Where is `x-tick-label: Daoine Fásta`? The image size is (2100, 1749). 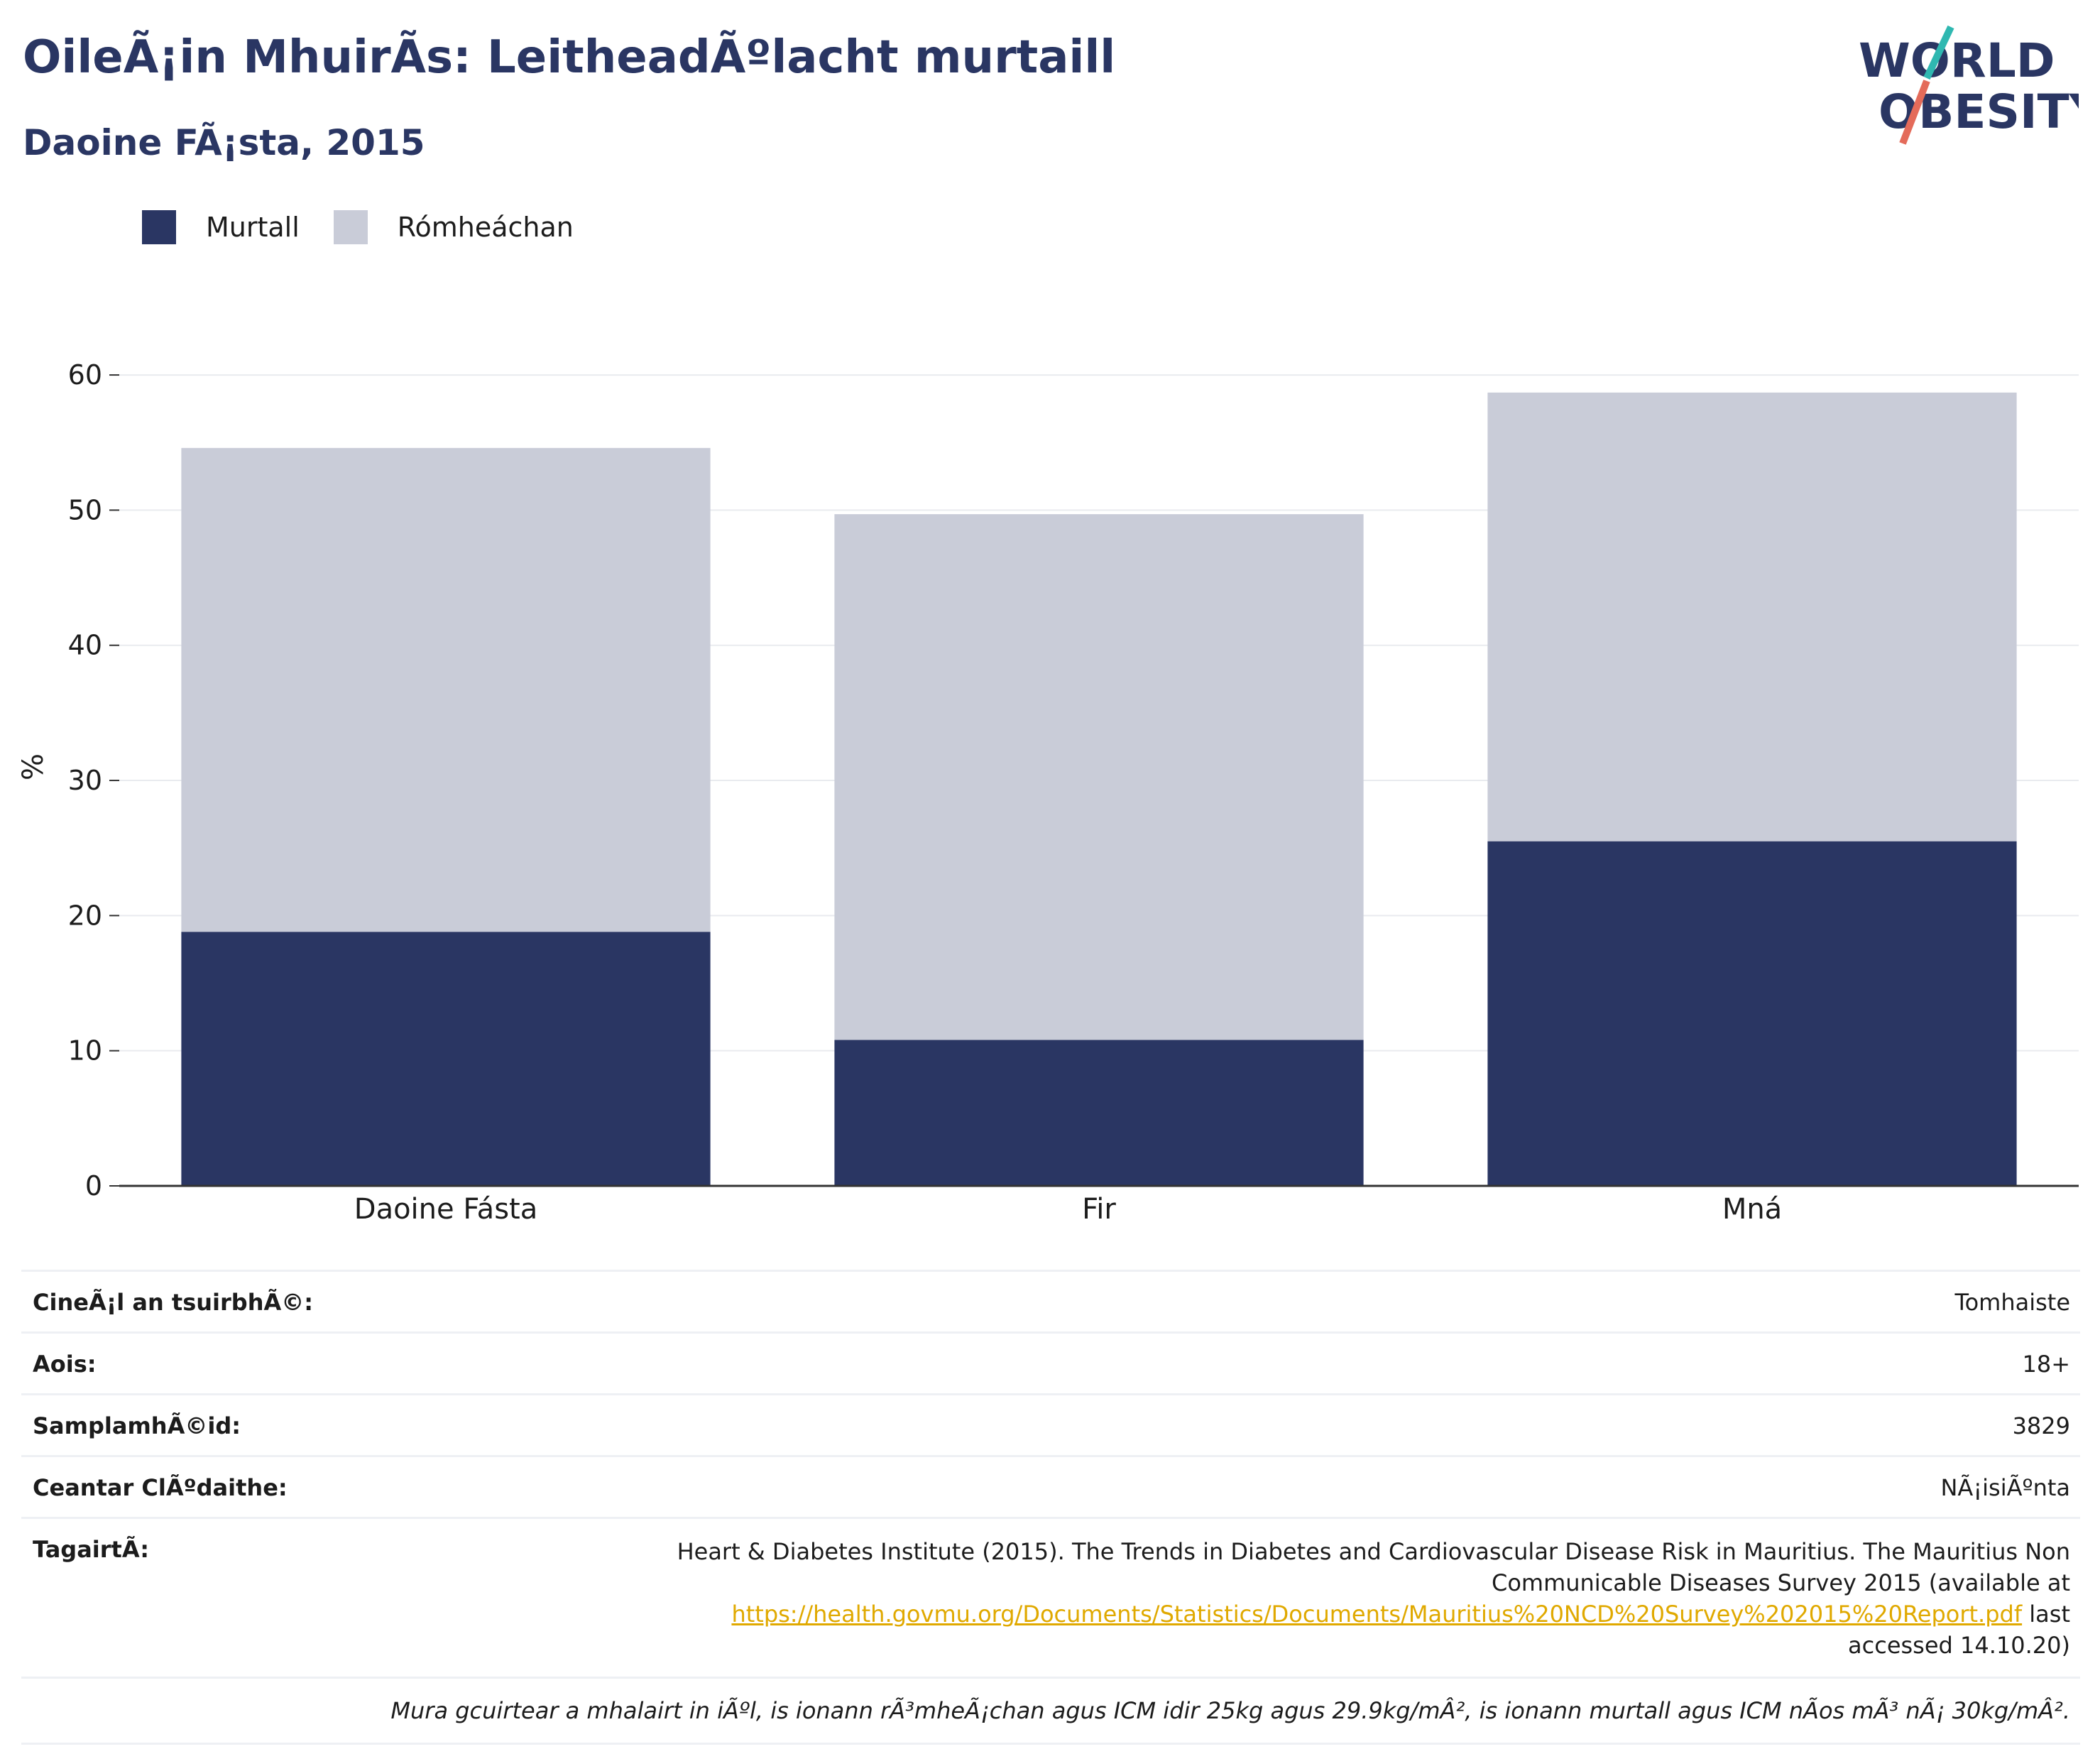
x-tick-label: Daoine Fásta is located at coordinates (445, 1209).